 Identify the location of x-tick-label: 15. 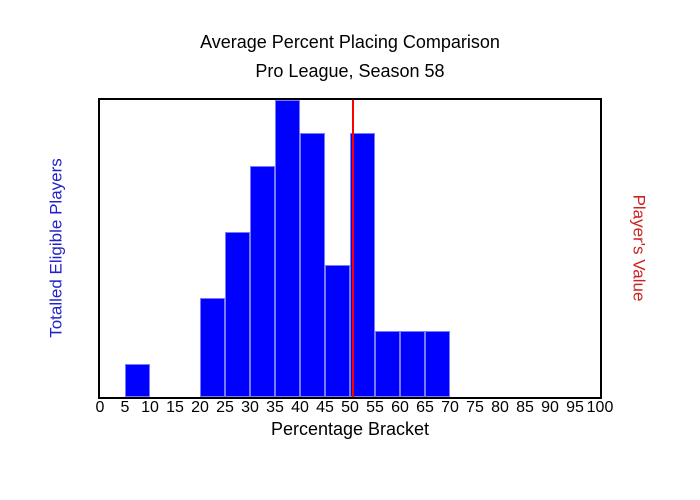
(175, 407).